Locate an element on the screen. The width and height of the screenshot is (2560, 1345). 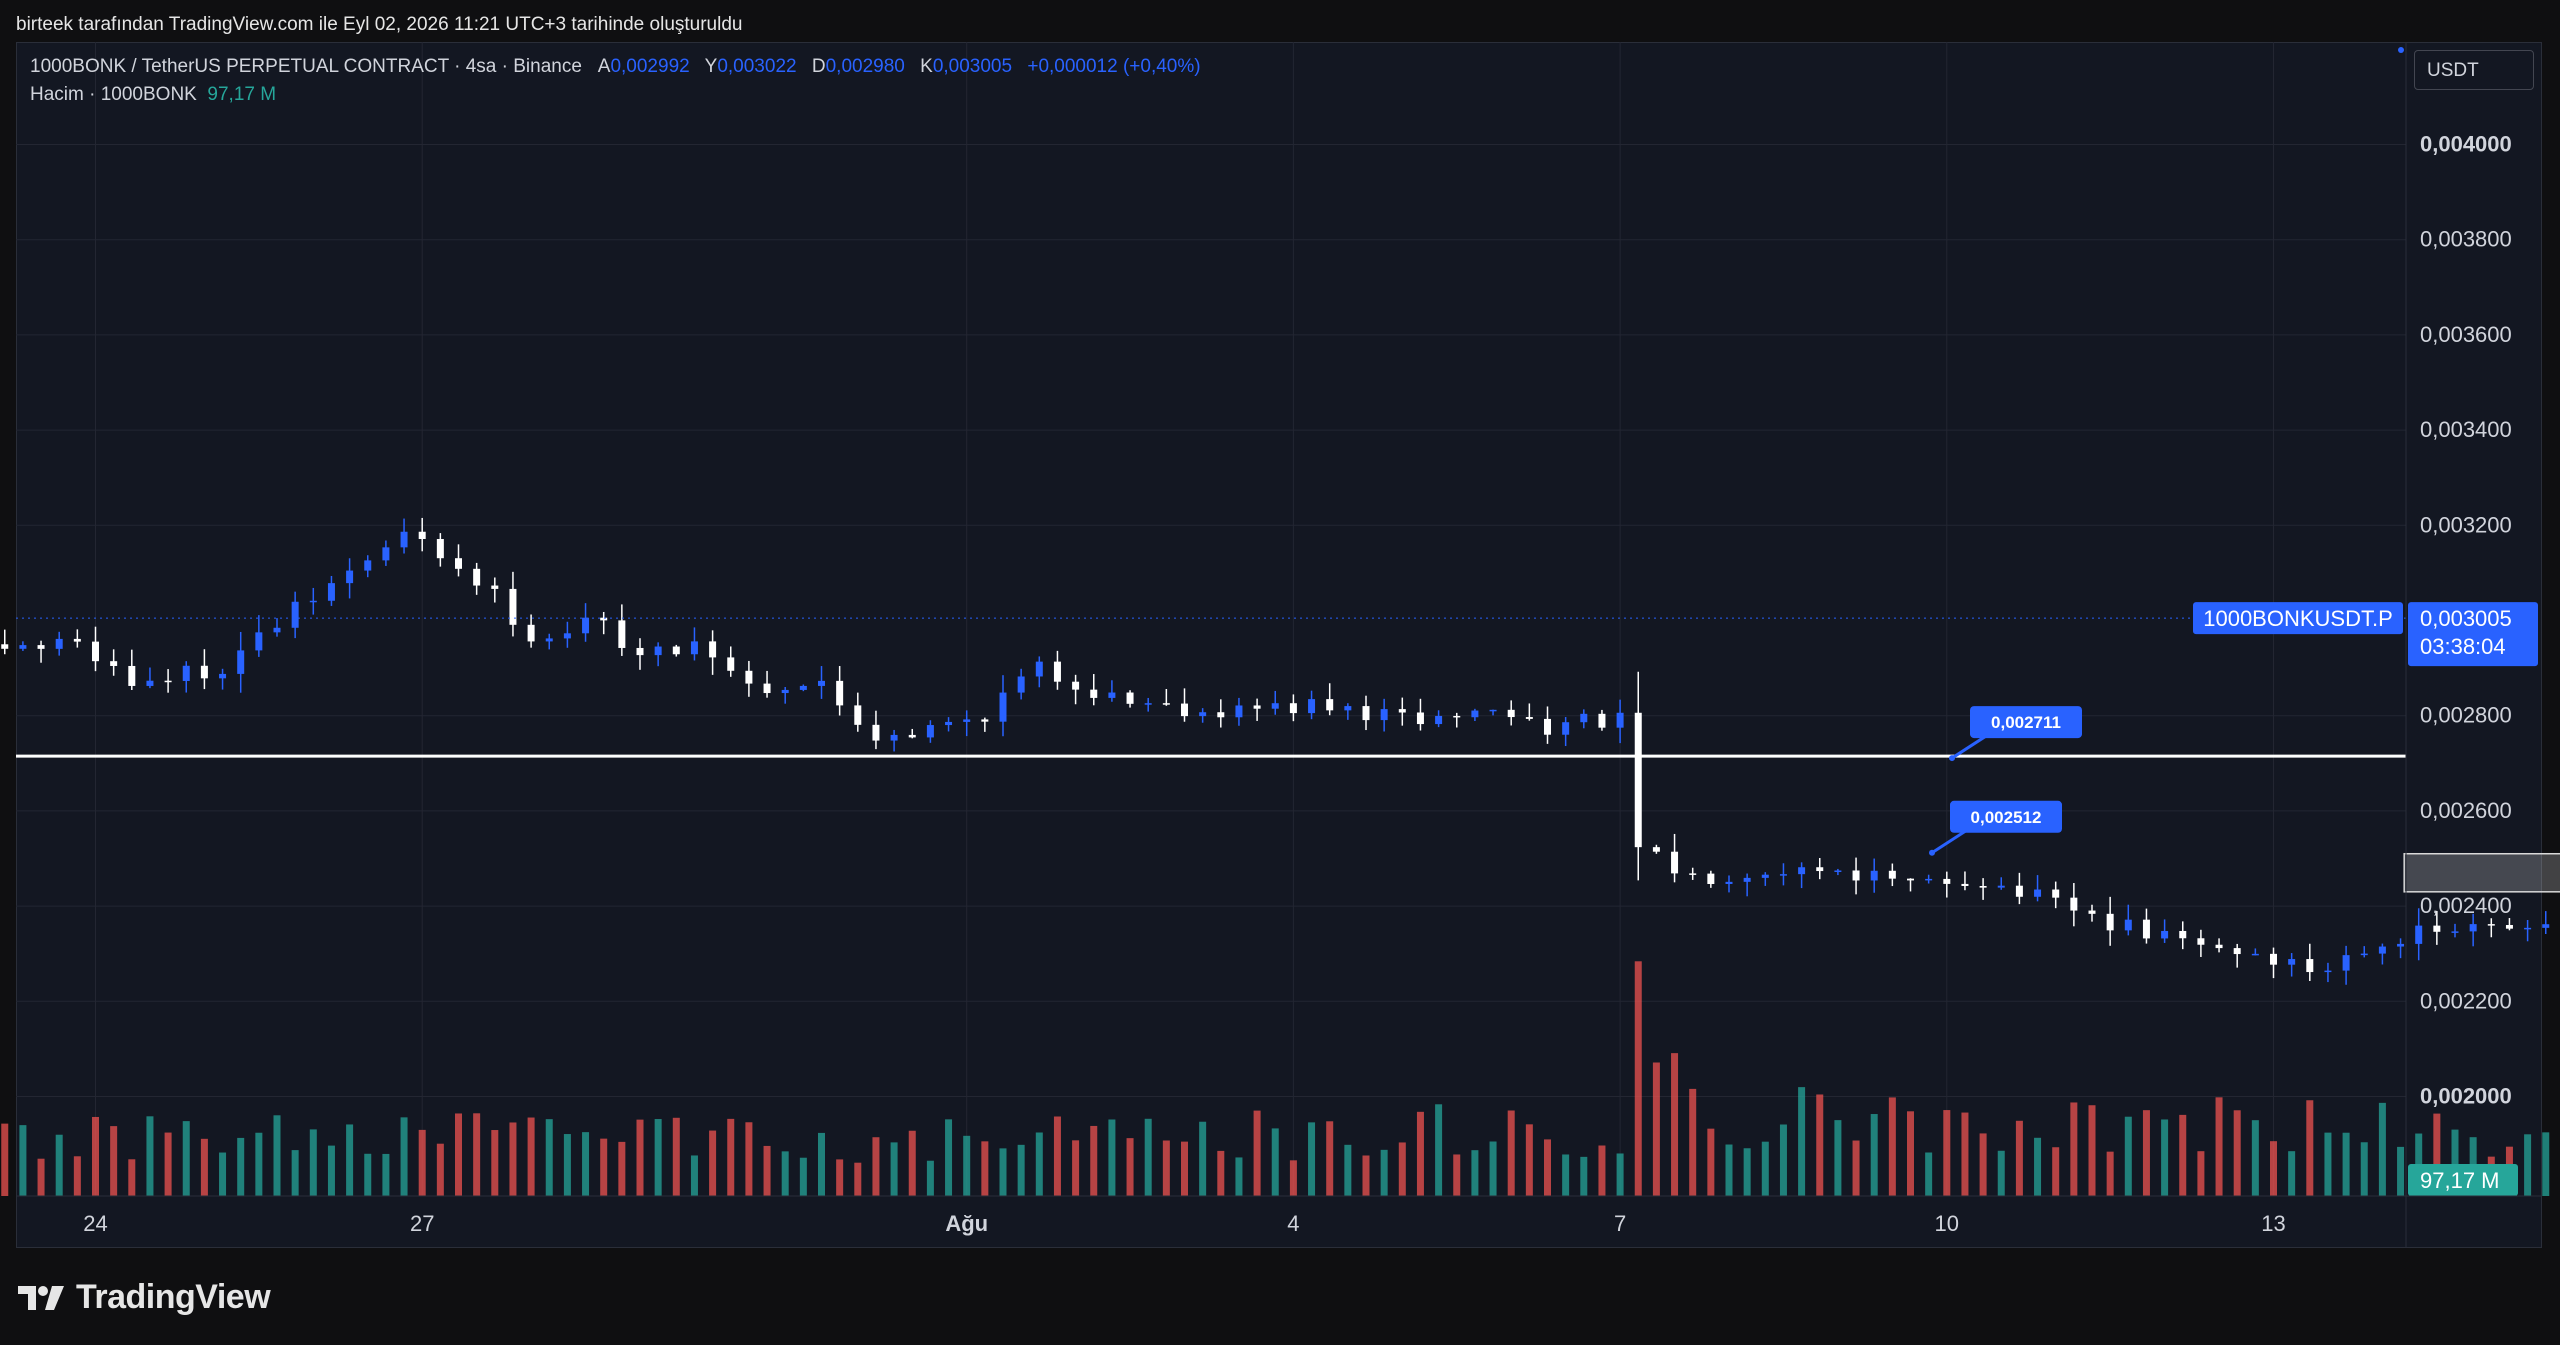
x-tick-label: 27 is located at coordinates (422, 1223).